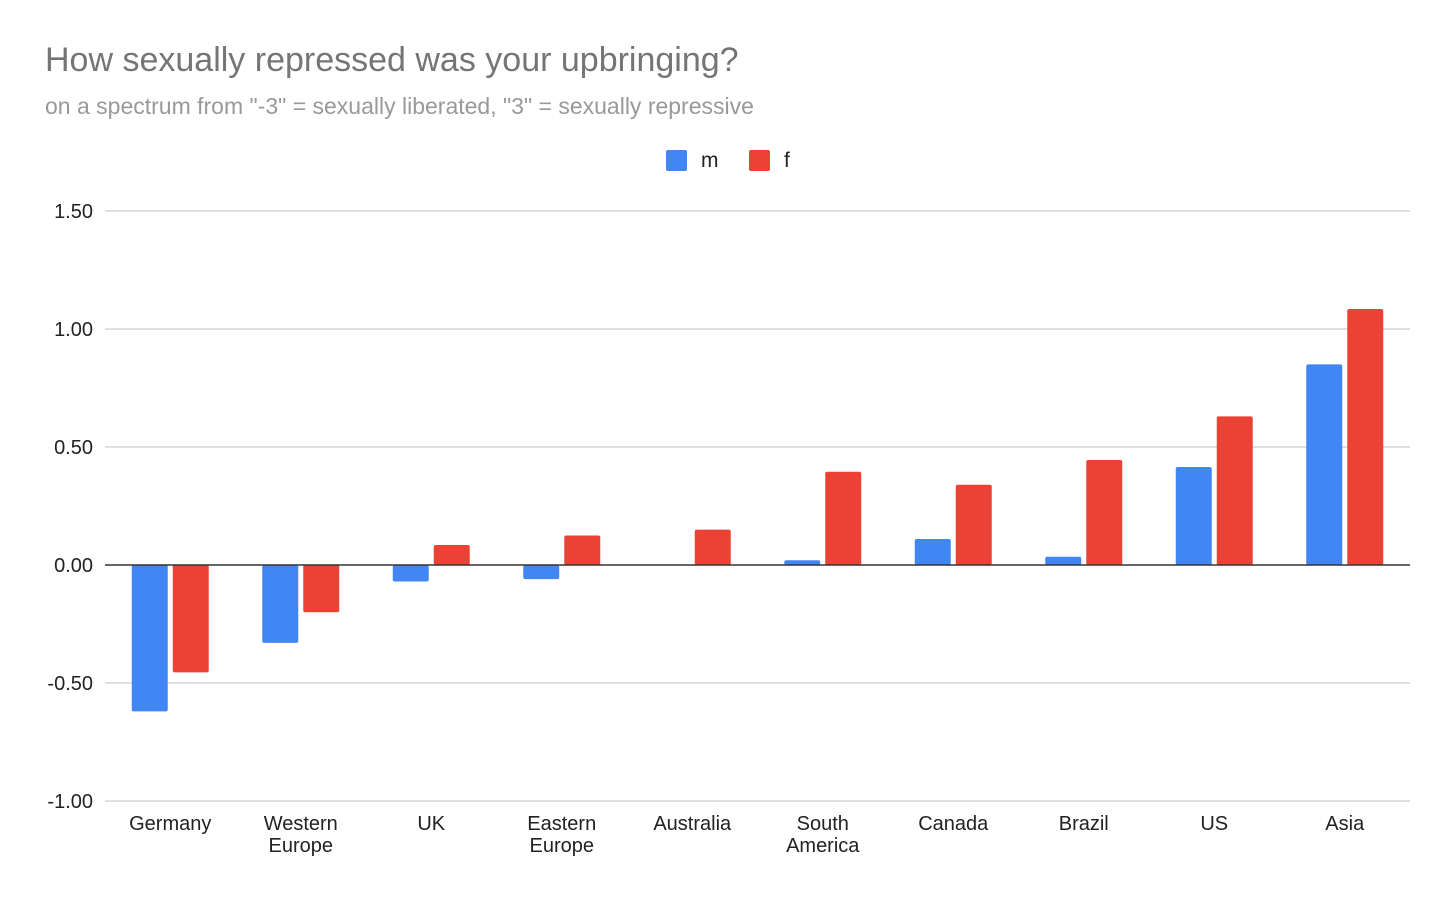  Describe the element at coordinates (1084, 824) in the screenshot. I see `x-tick-label: Brazil` at that location.